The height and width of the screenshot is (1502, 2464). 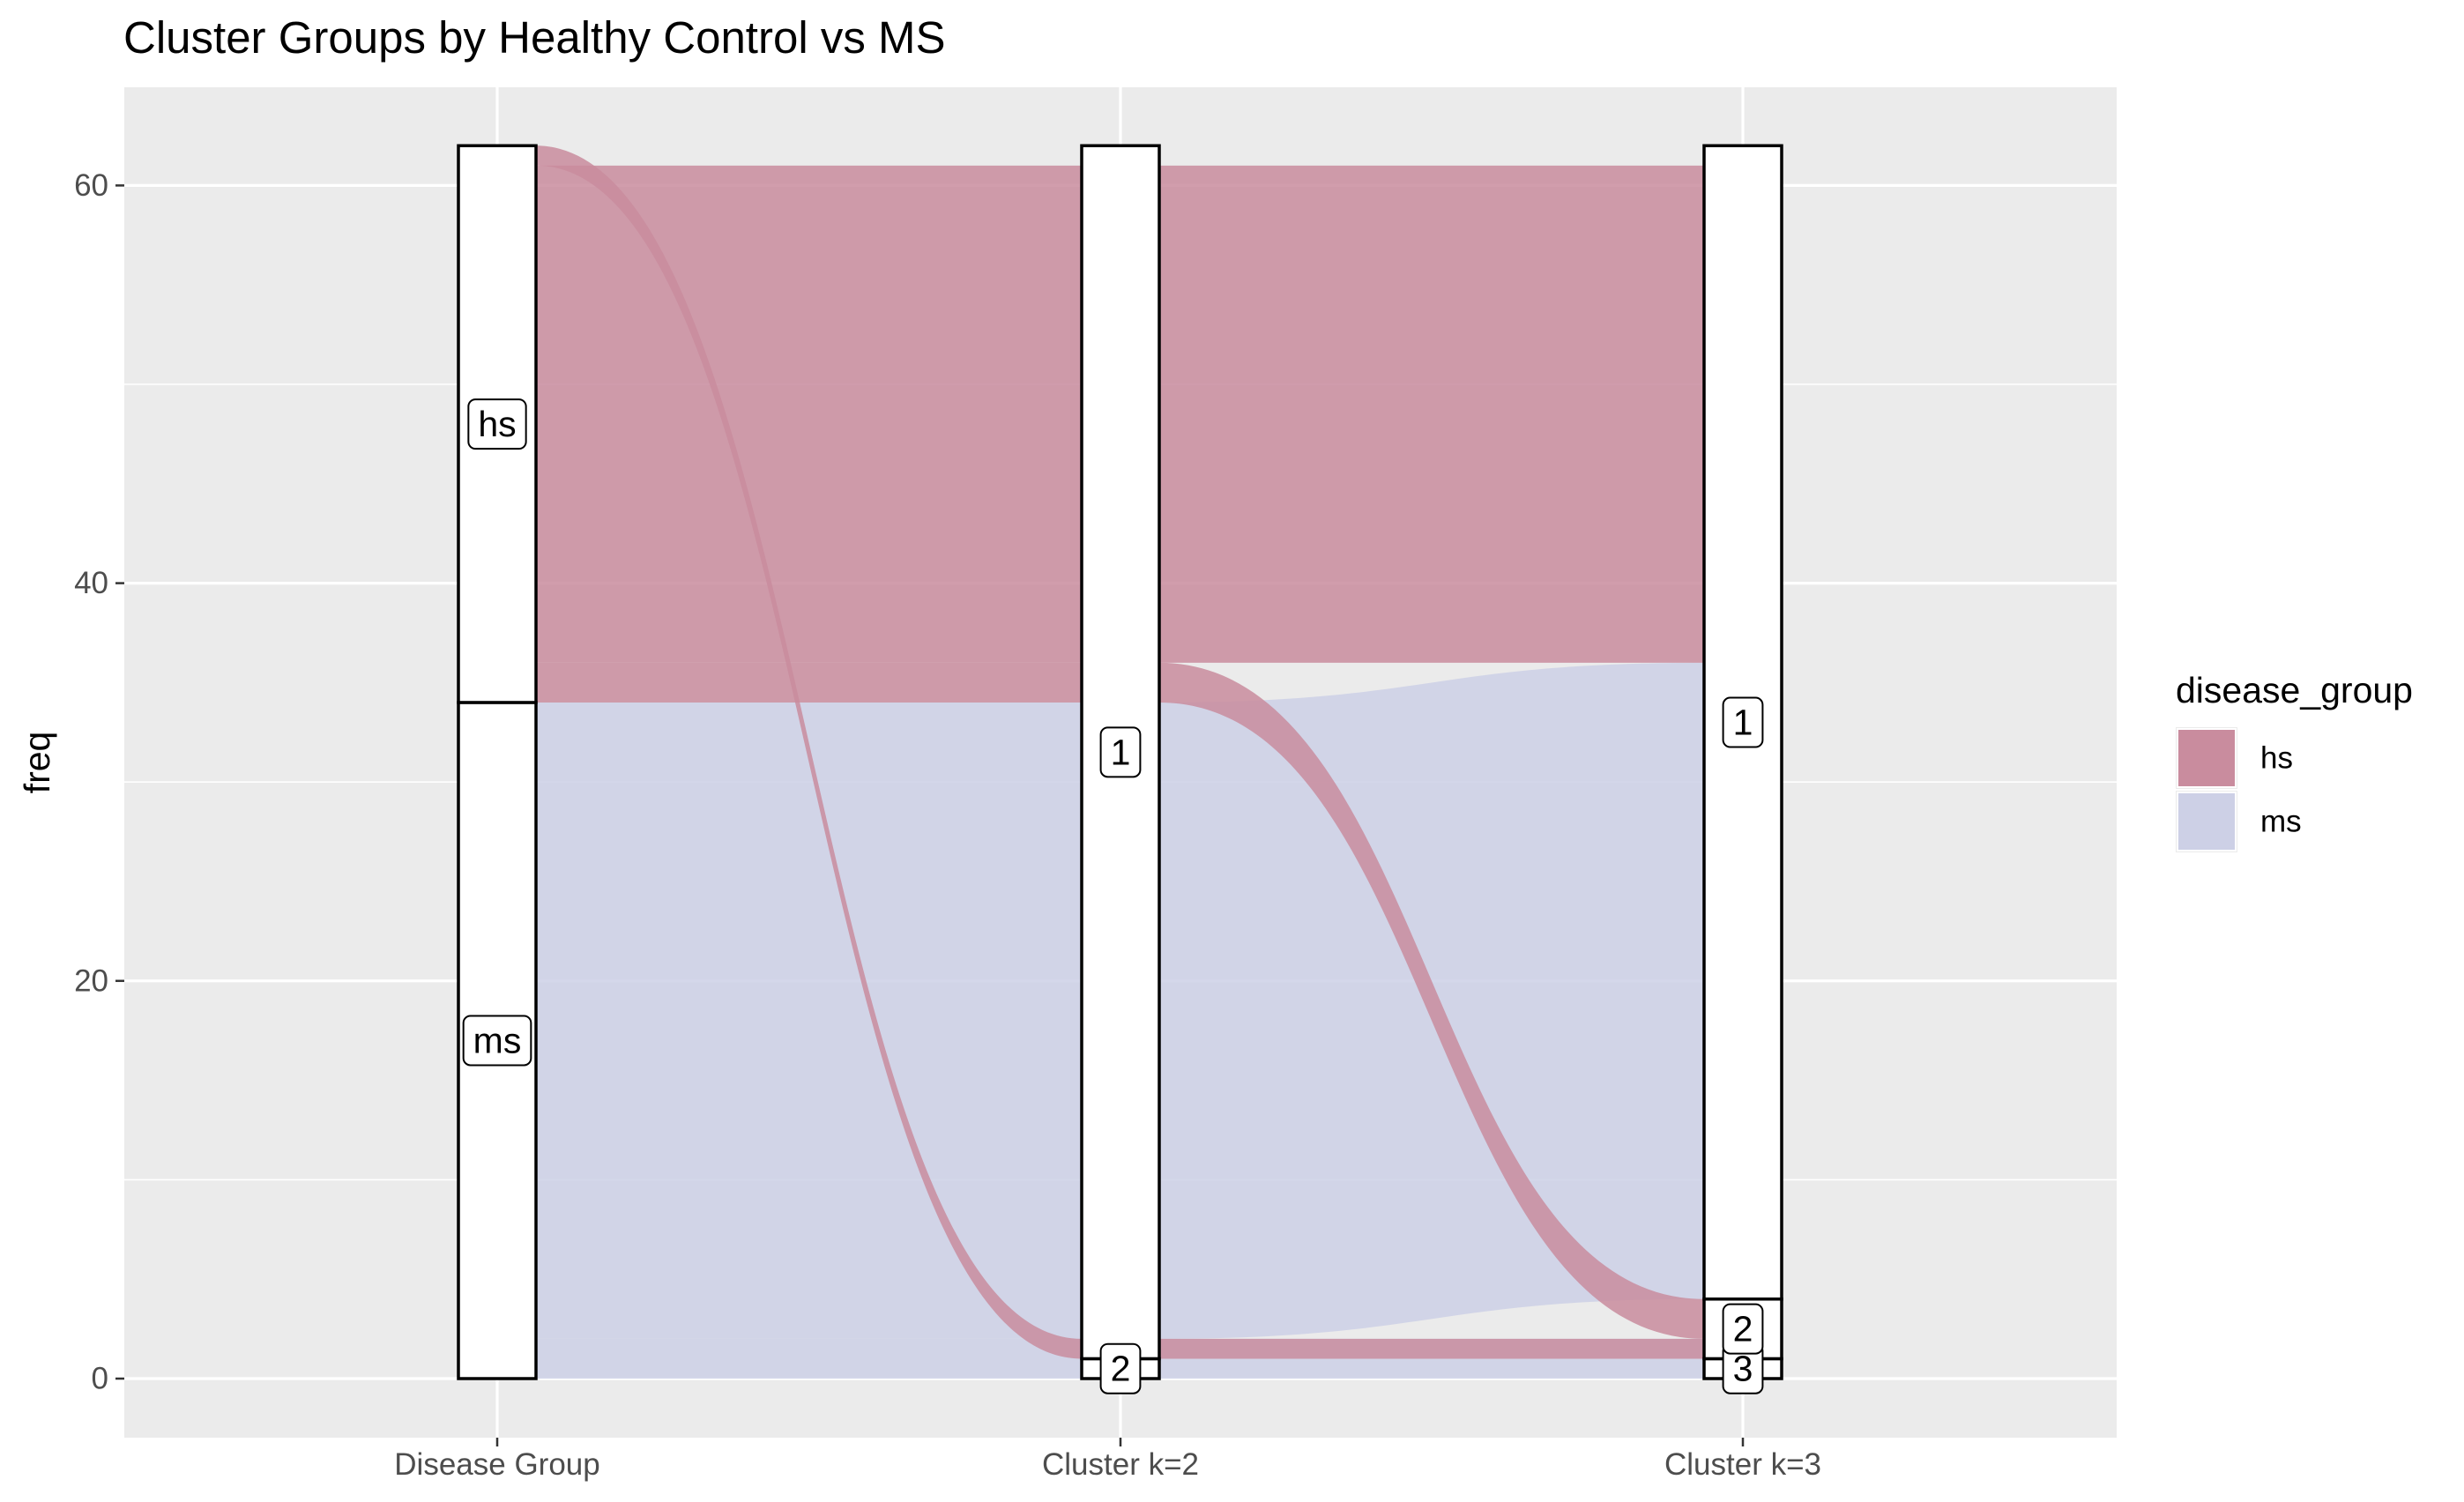 I want to click on legend-swatch-ms, so click(x=2207, y=821).